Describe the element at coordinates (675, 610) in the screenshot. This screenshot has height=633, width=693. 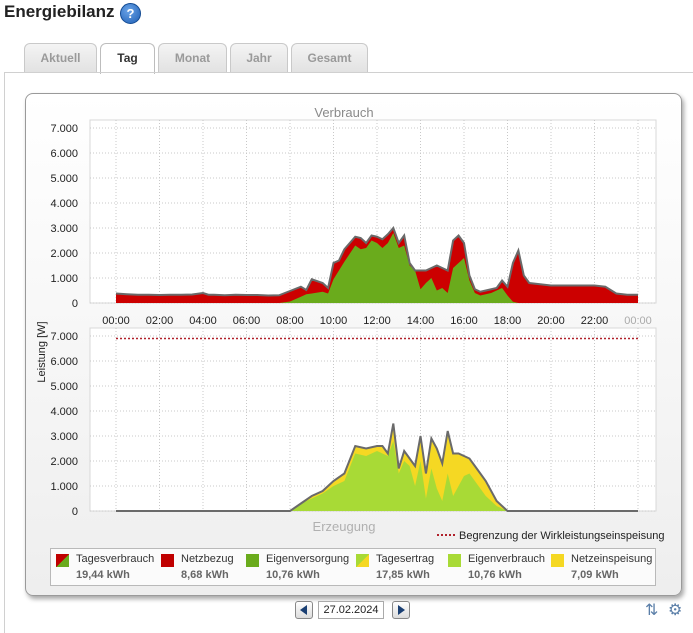
I see `gear-icon: ⚙` at that location.